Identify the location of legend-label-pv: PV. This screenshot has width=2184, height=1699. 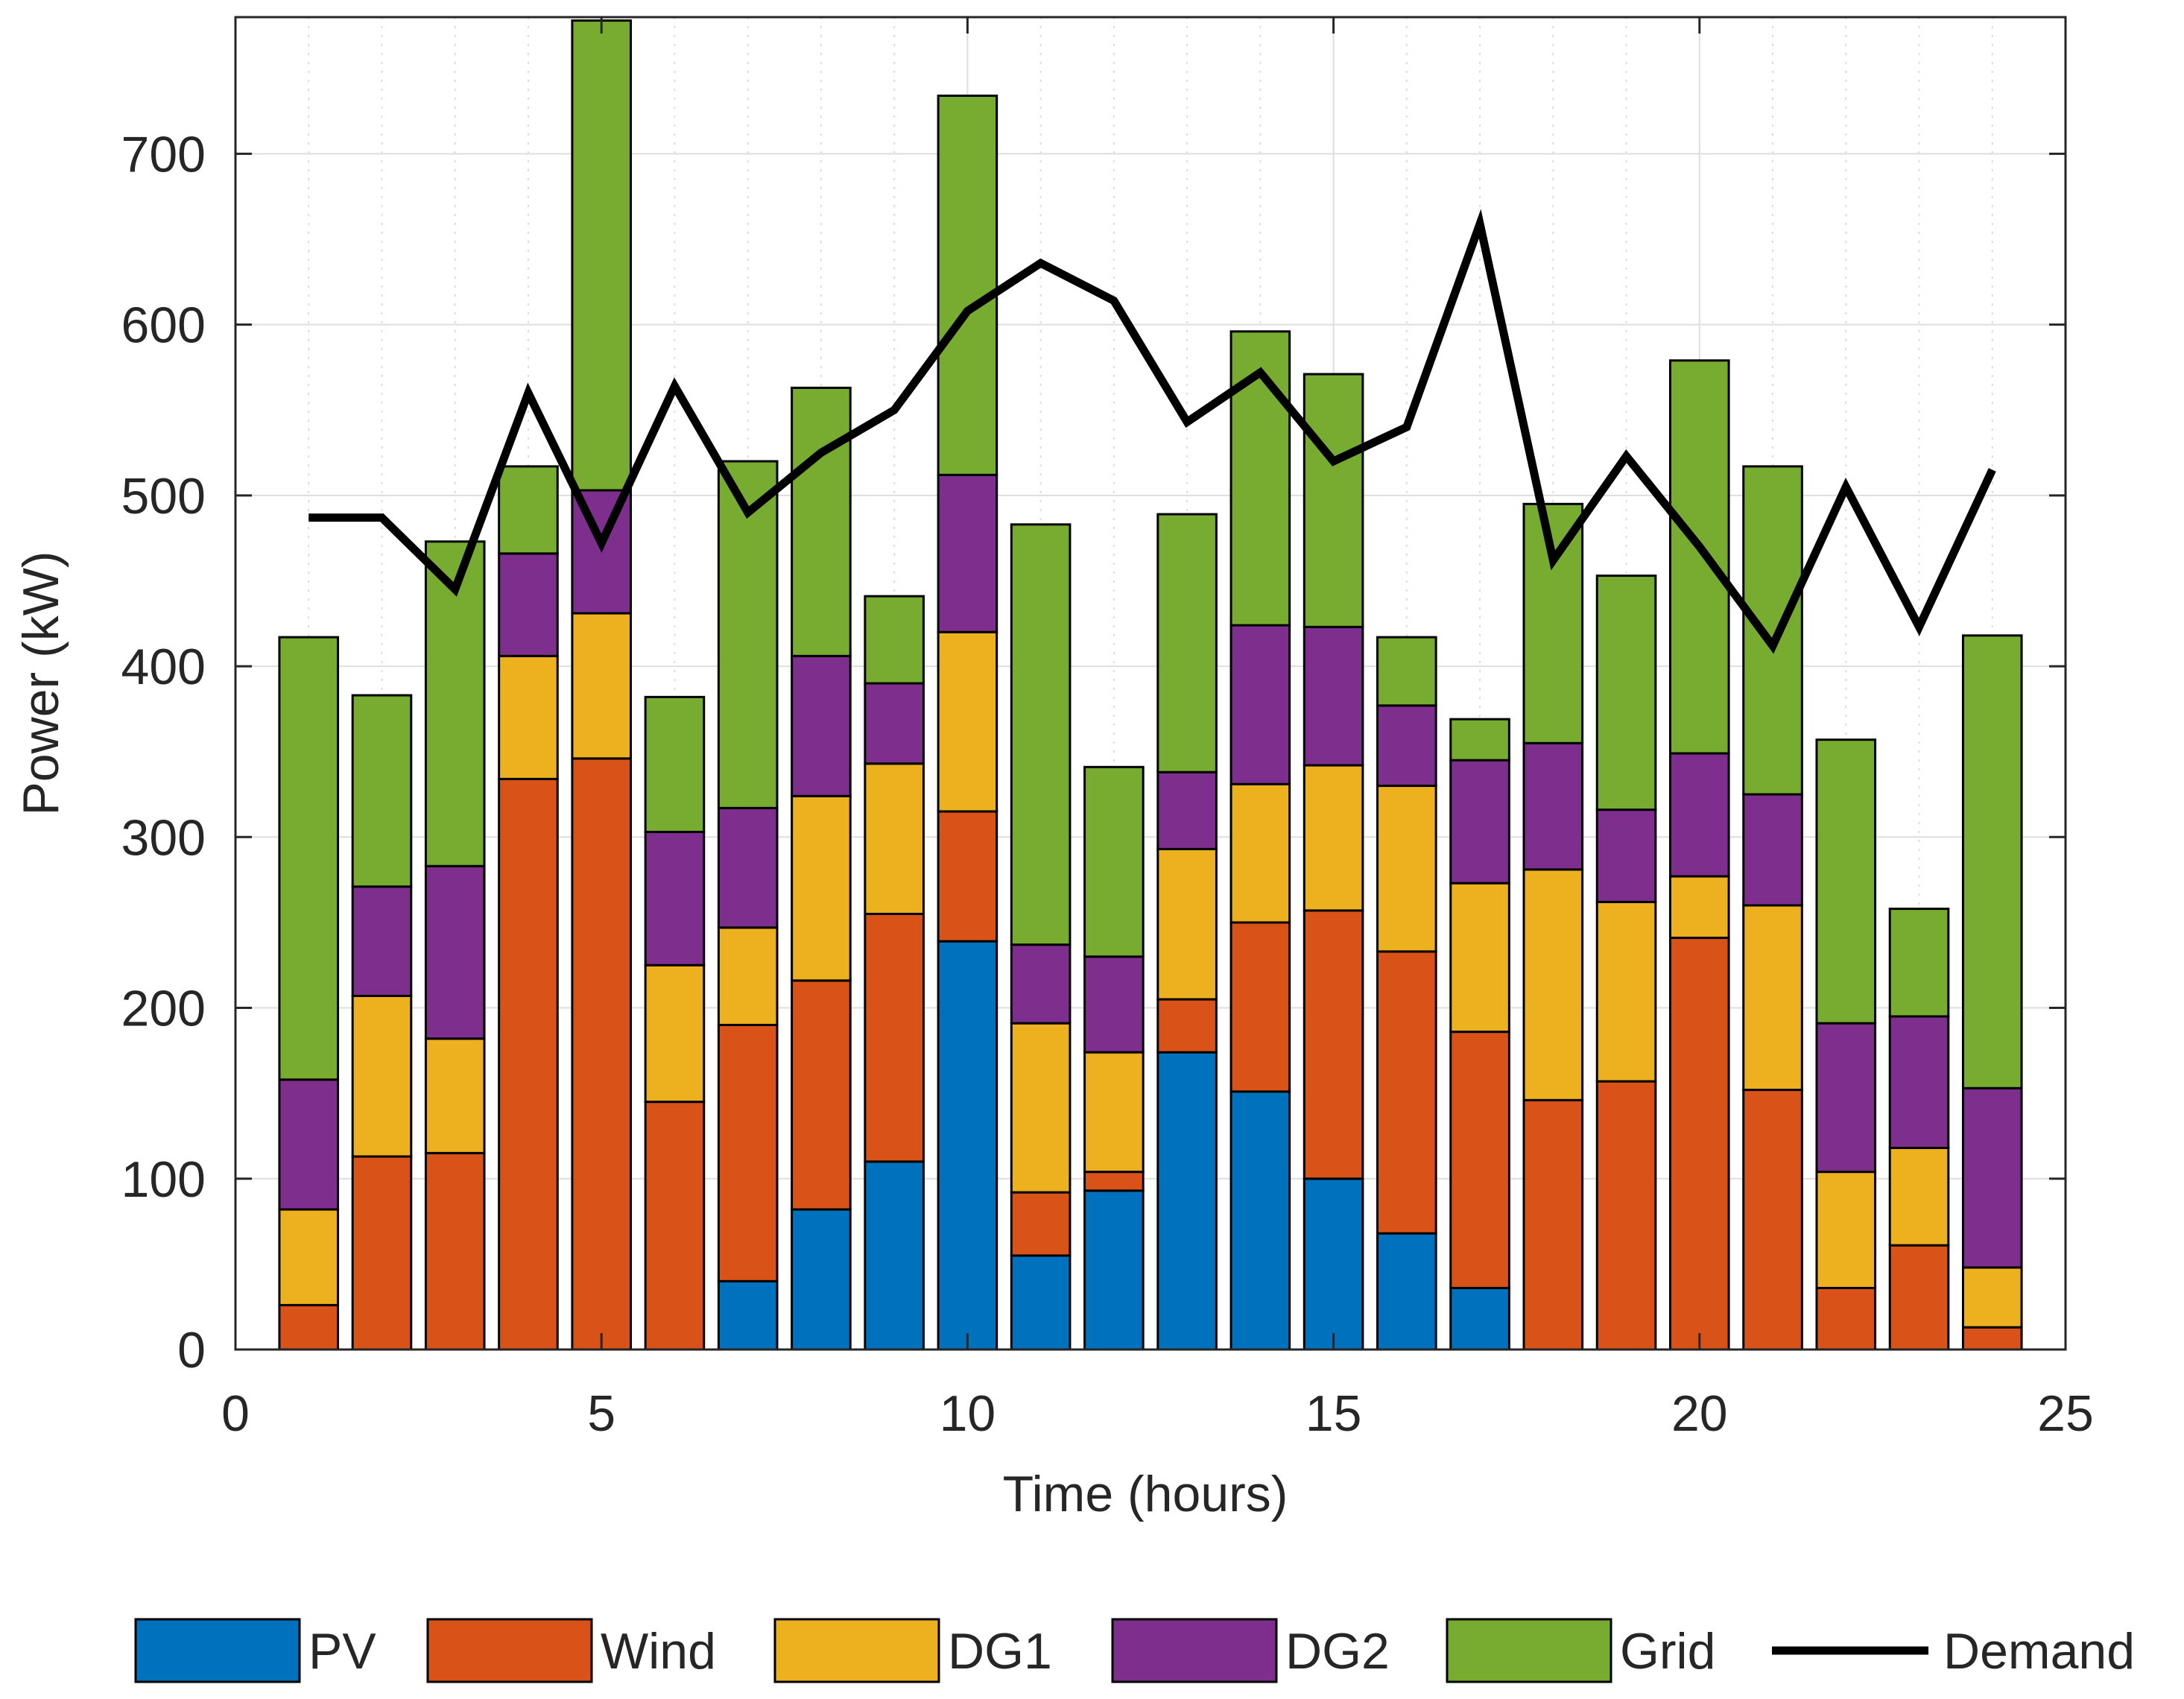
(342, 1651).